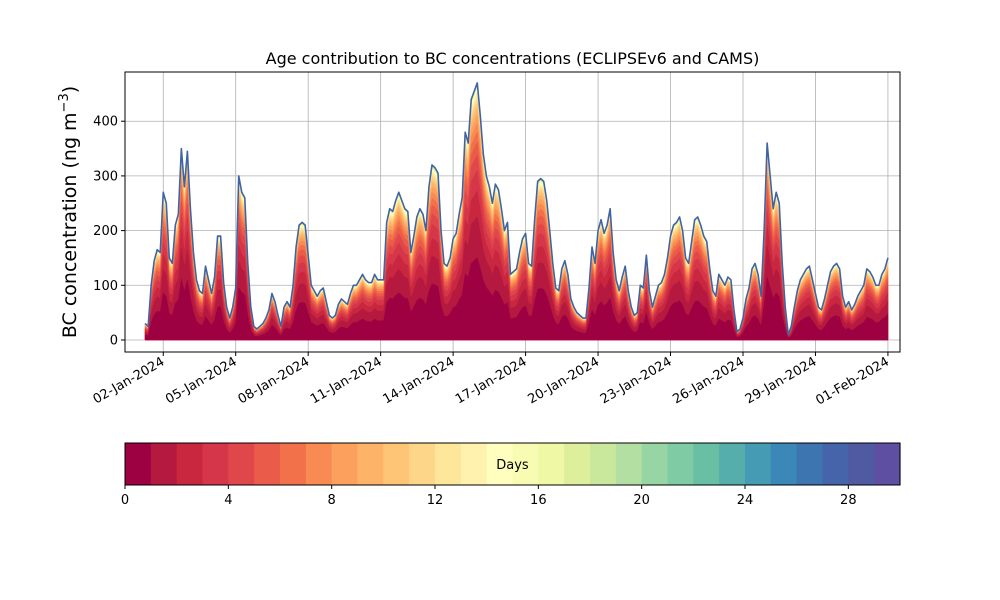 The width and height of the screenshot is (1000, 600). Describe the element at coordinates (105, 122) in the screenshot. I see `y-tick-label: 400` at that location.